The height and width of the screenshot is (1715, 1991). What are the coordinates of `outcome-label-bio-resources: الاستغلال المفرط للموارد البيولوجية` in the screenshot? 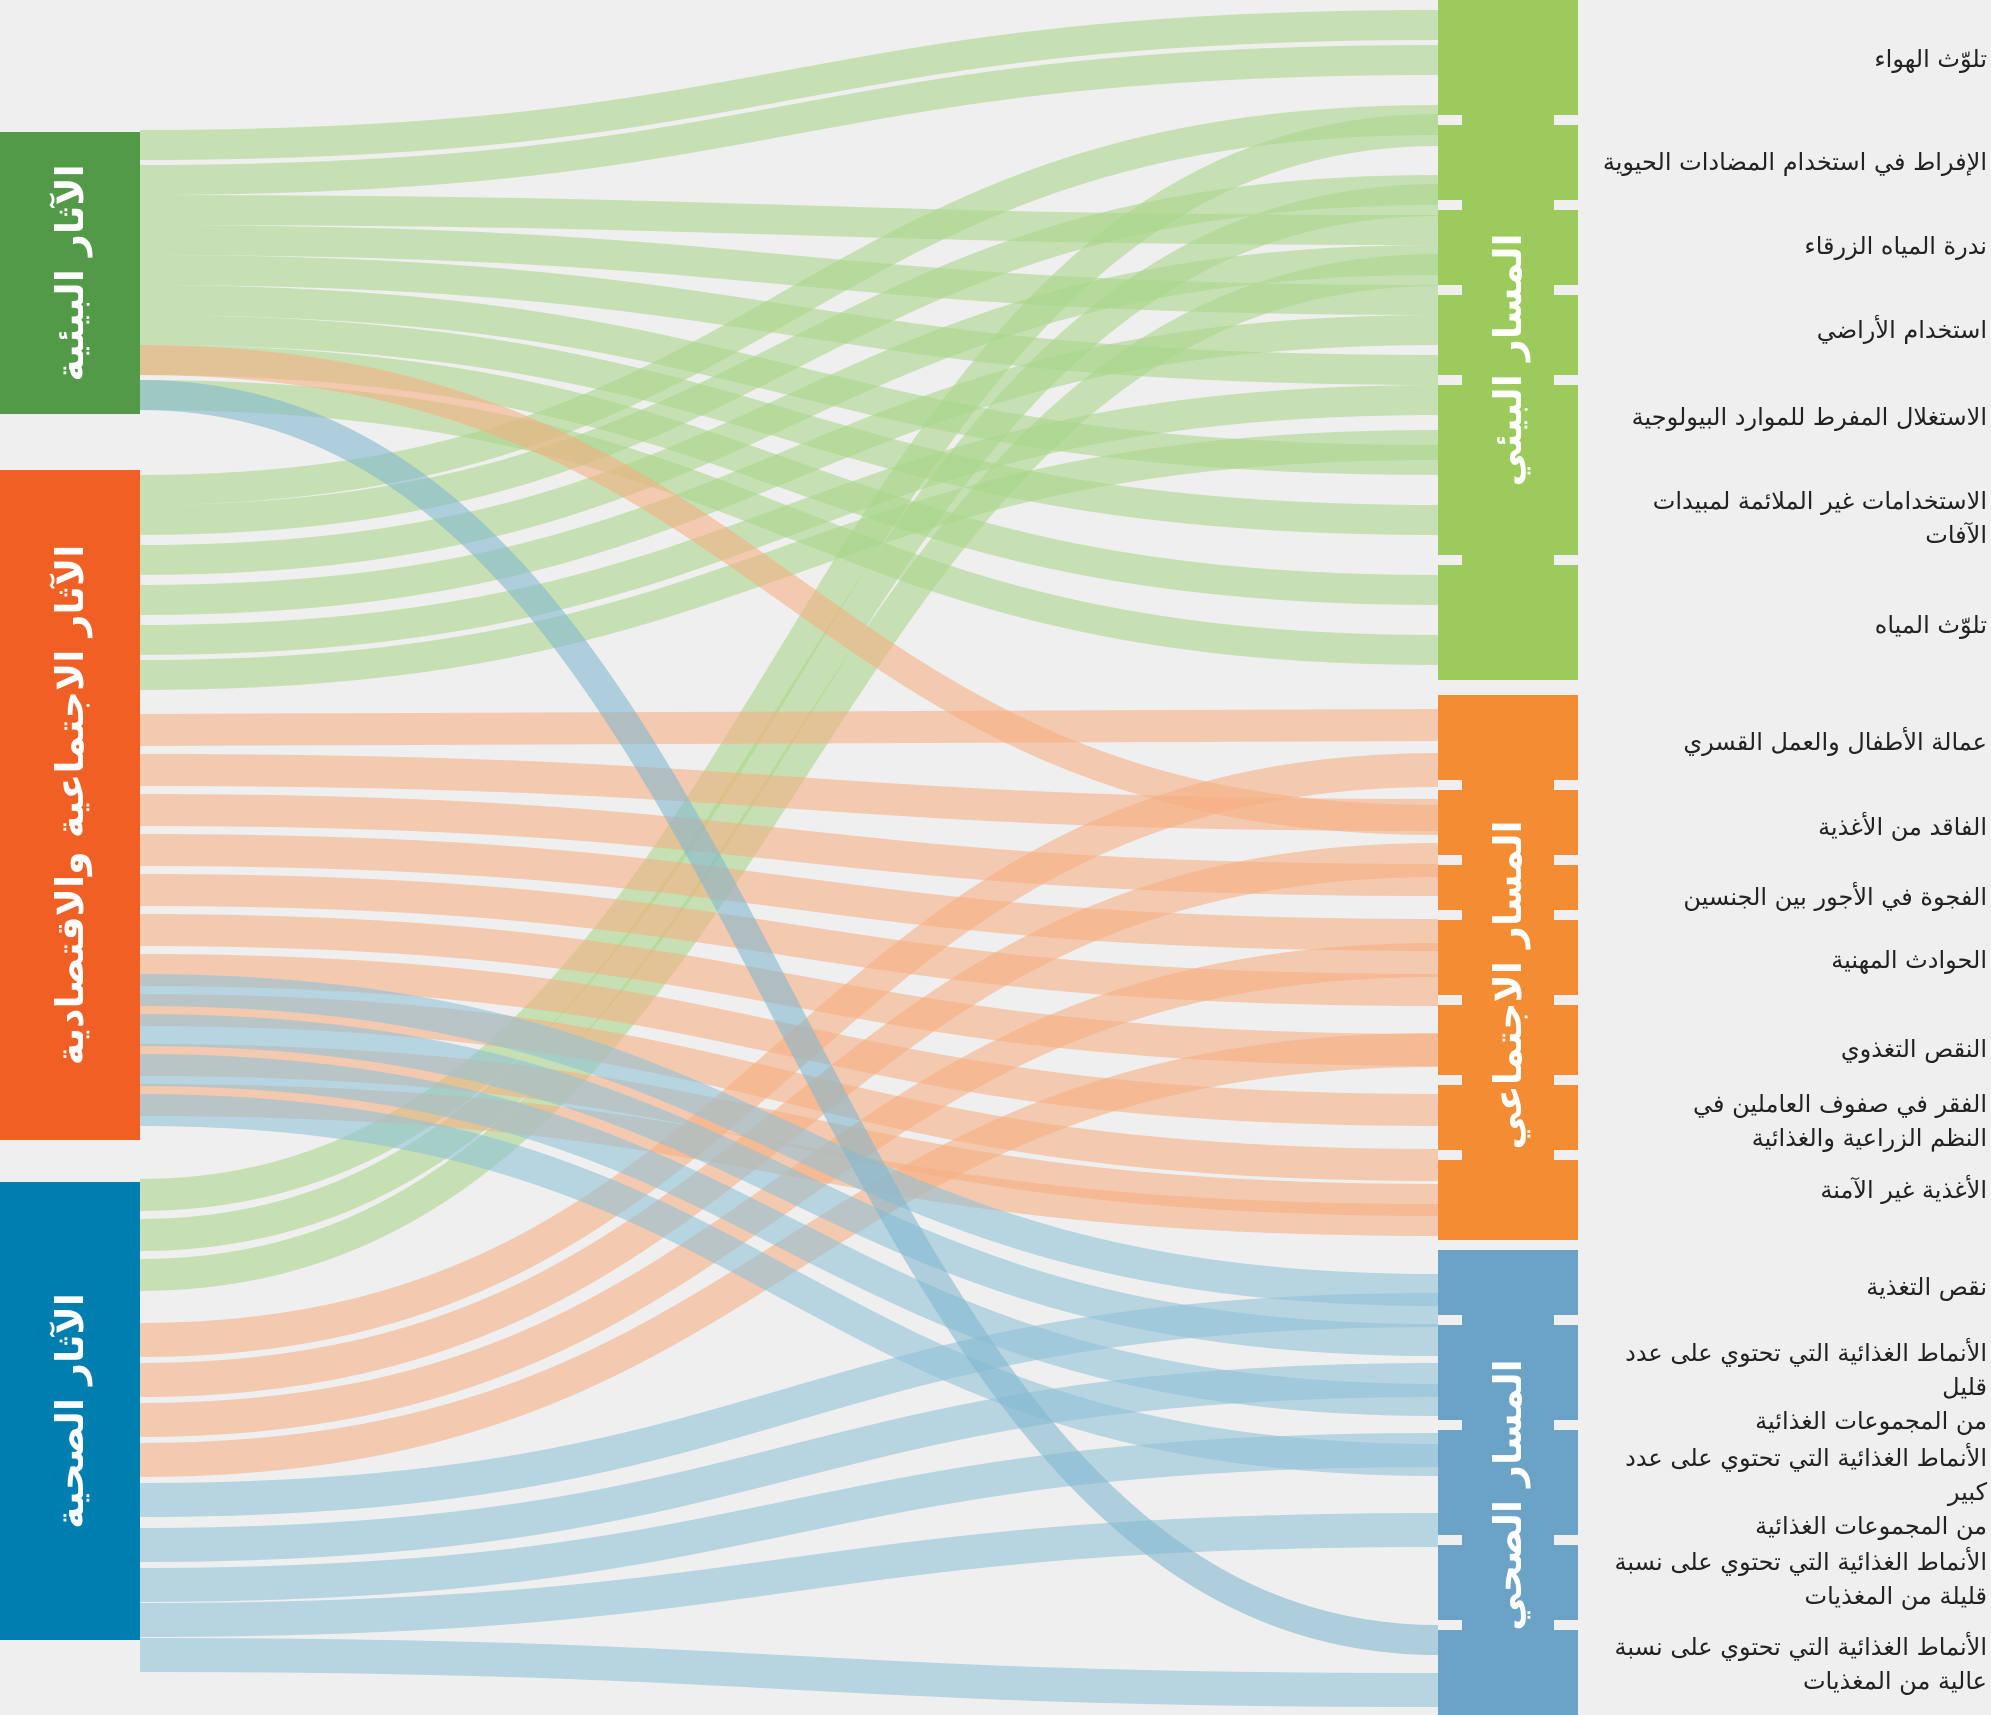 It's located at (1809, 417).